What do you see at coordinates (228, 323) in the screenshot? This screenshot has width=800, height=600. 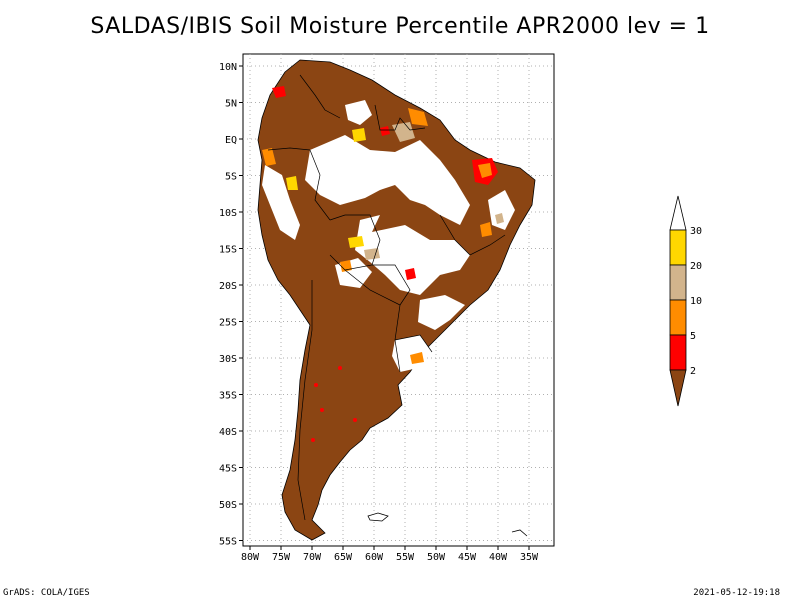 I see `lat-label: 25S` at bounding box center [228, 323].